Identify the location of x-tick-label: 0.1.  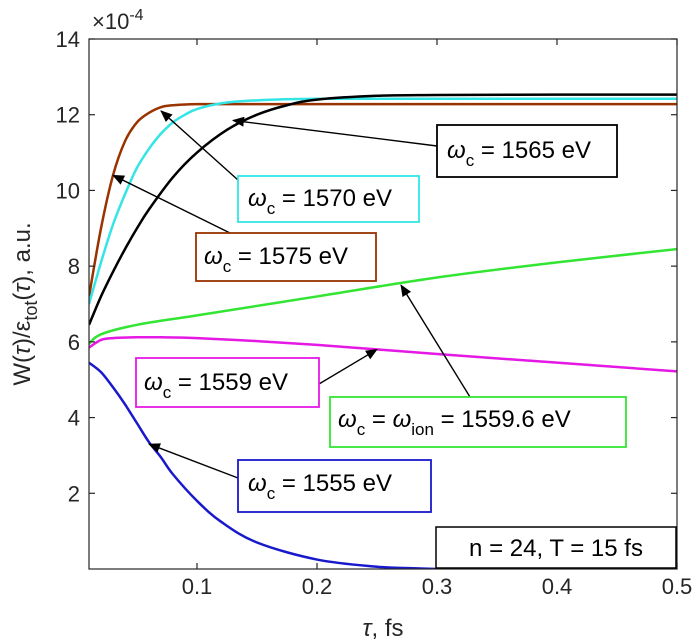
(197, 586).